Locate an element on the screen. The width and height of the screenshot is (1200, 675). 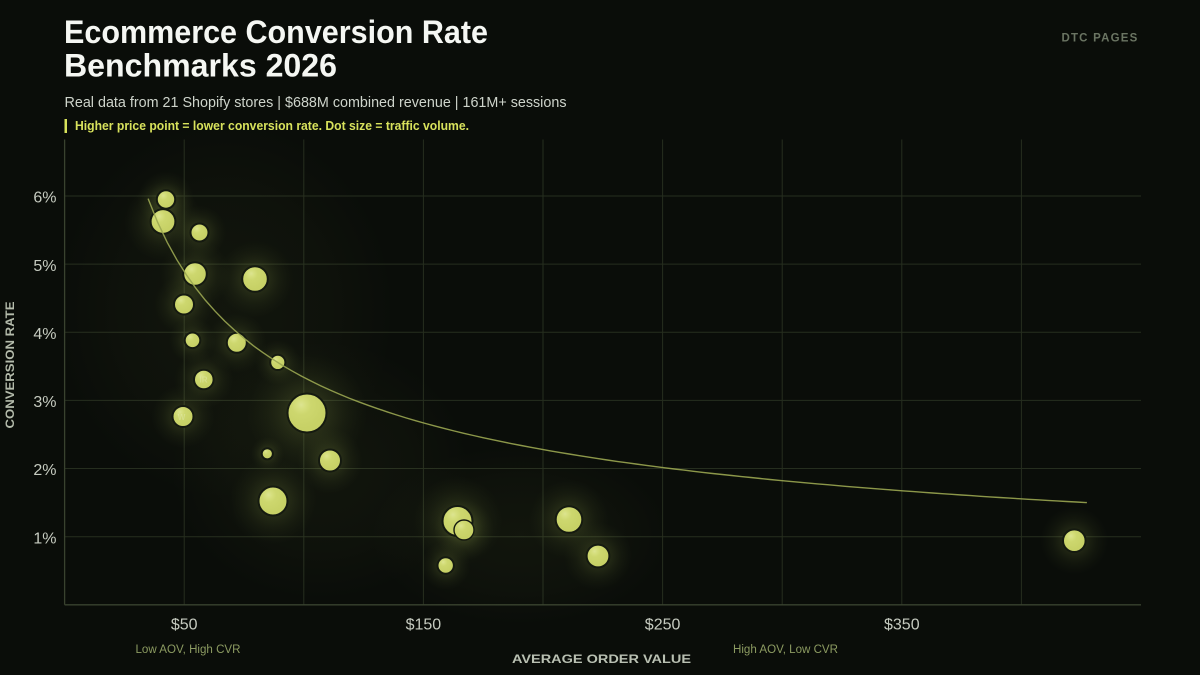
svg-text: 4% is located at coordinates (44, 334).